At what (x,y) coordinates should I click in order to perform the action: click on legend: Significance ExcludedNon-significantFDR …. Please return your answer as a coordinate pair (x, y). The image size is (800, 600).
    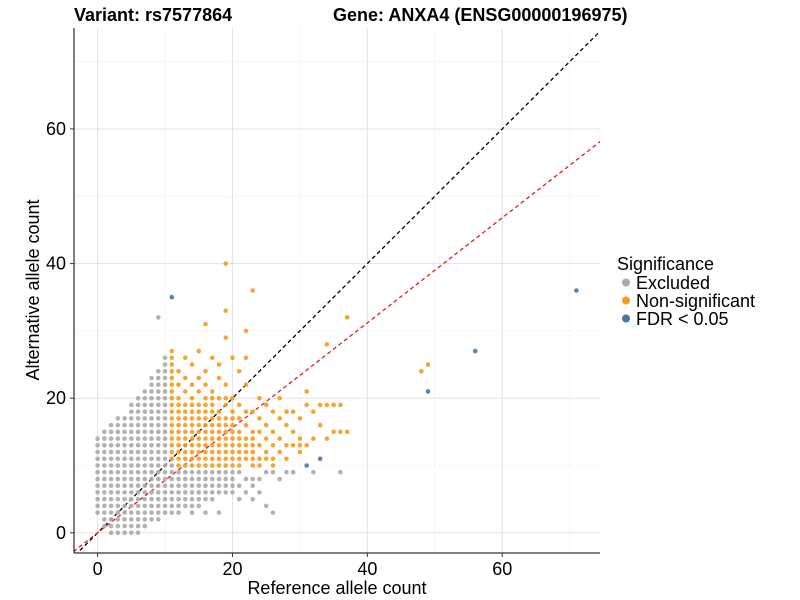
    Looking at the image, I should click on (686, 291).